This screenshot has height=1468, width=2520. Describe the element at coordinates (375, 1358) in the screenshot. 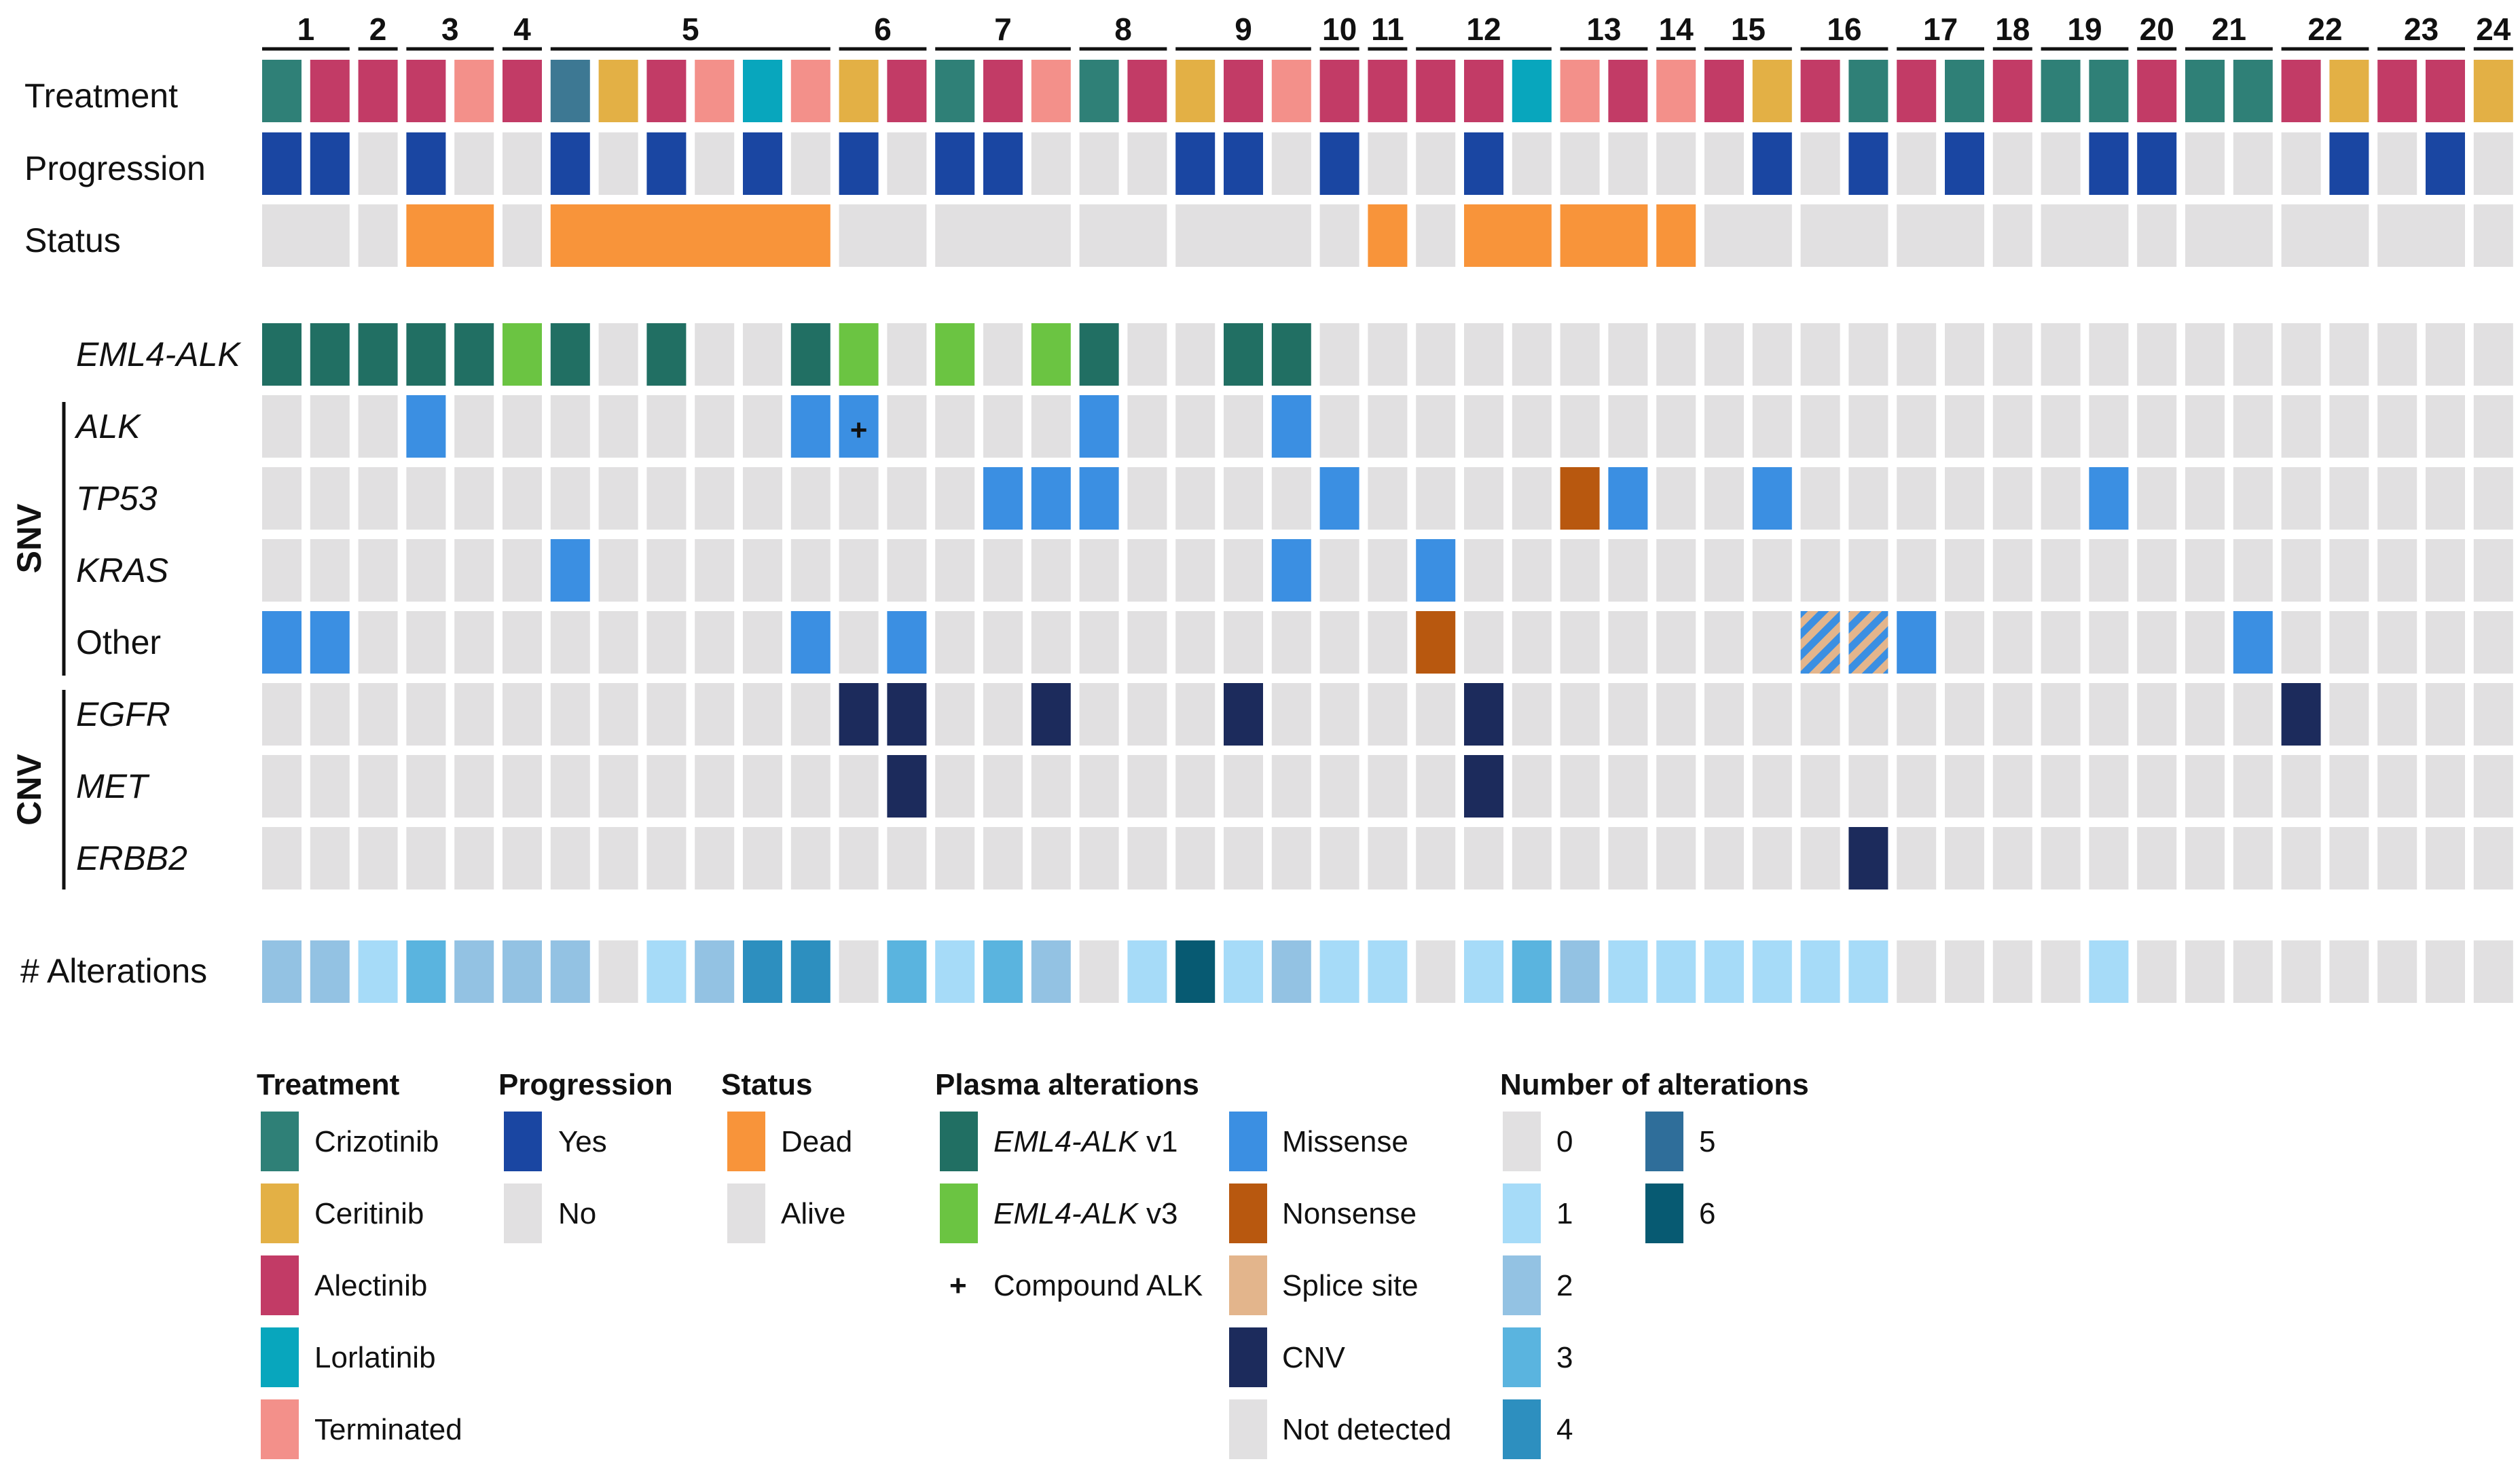

I see `legend-label-lorlatinib: Lorlatinib` at that location.